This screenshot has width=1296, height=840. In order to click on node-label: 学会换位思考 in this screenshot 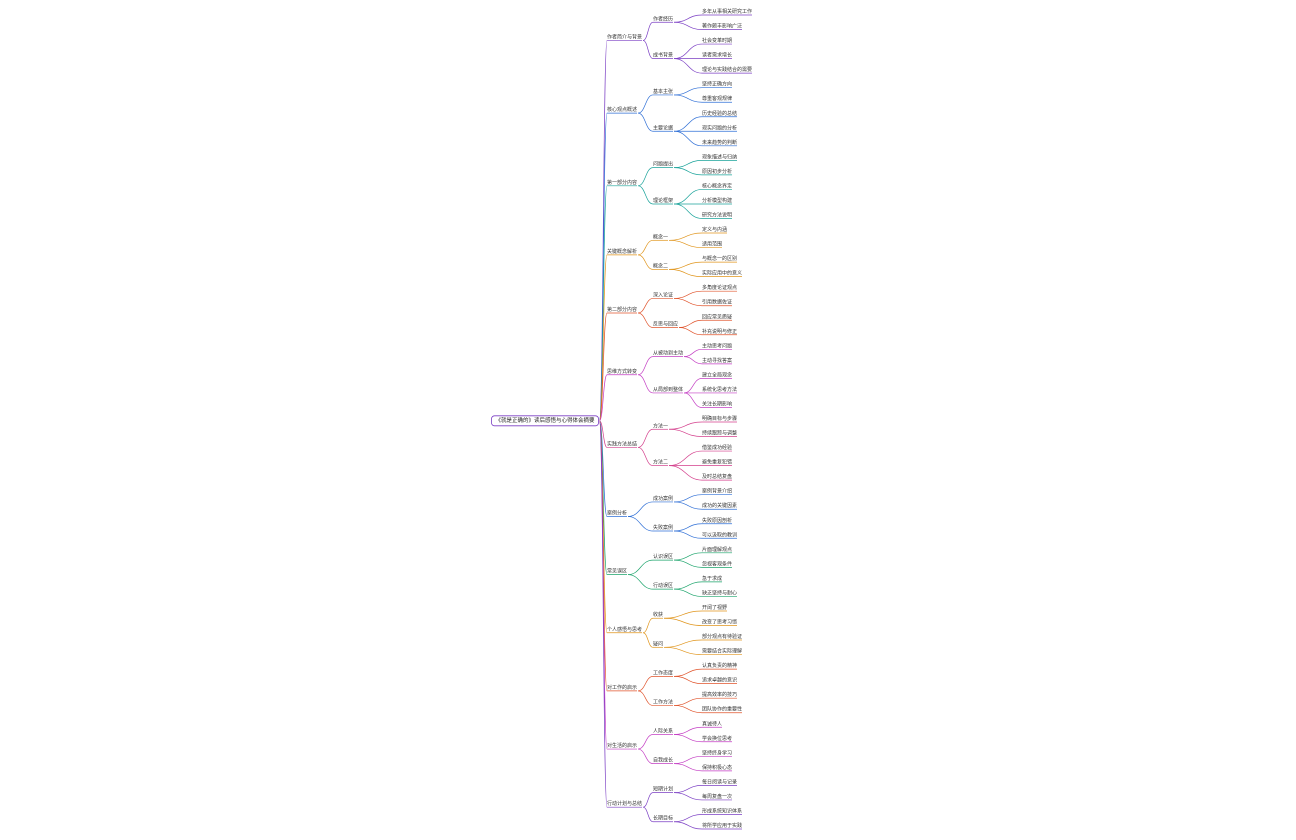, I will do `click(717, 738)`.